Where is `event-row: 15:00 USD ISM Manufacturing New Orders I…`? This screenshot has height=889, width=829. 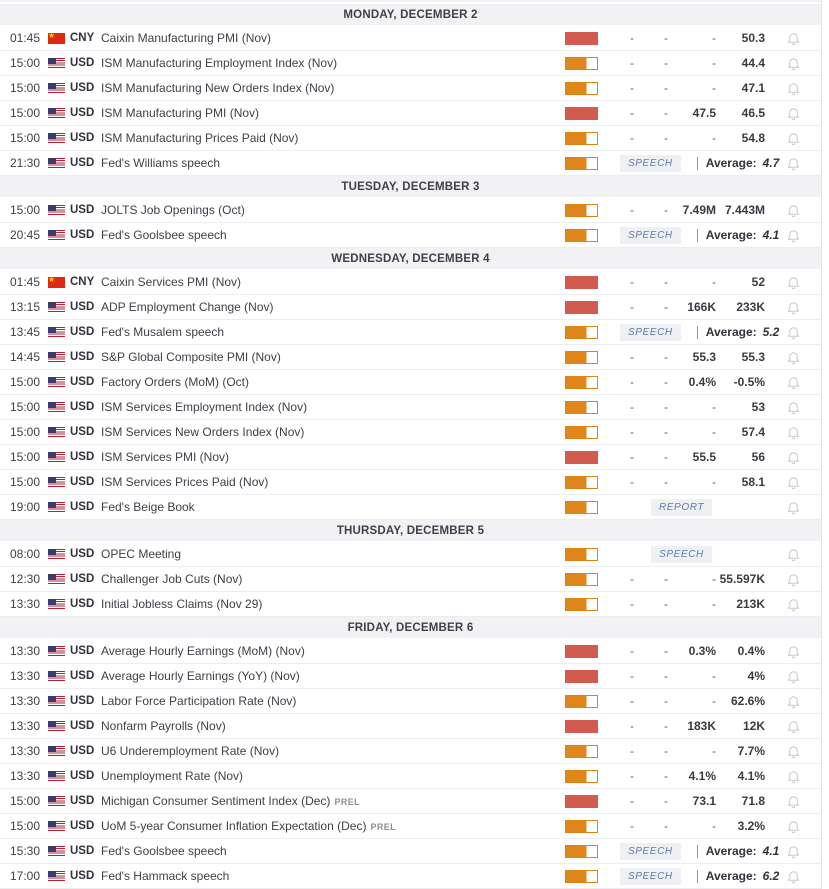
event-row: 15:00 USD ISM Manufacturing New Orders I… is located at coordinates (410, 88).